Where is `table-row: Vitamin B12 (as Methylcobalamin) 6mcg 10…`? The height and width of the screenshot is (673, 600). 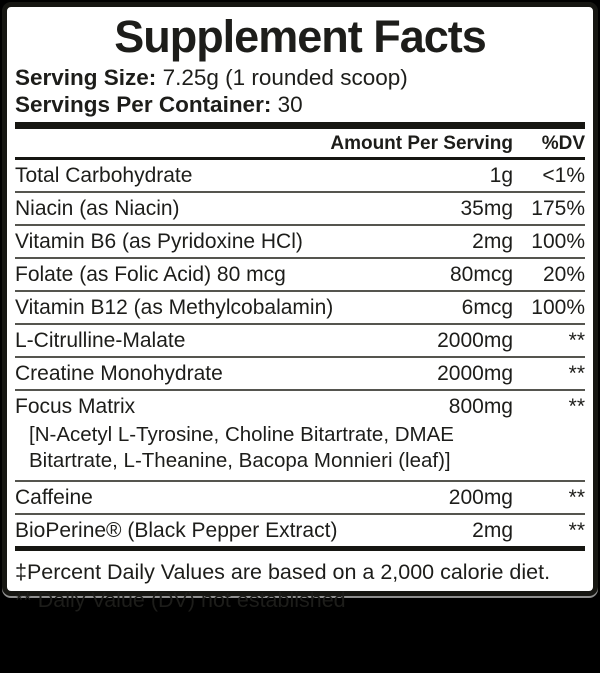
table-row: Vitamin B12 (as Methylcobalamin) 6mcg 10… is located at coordinates (300, 306).